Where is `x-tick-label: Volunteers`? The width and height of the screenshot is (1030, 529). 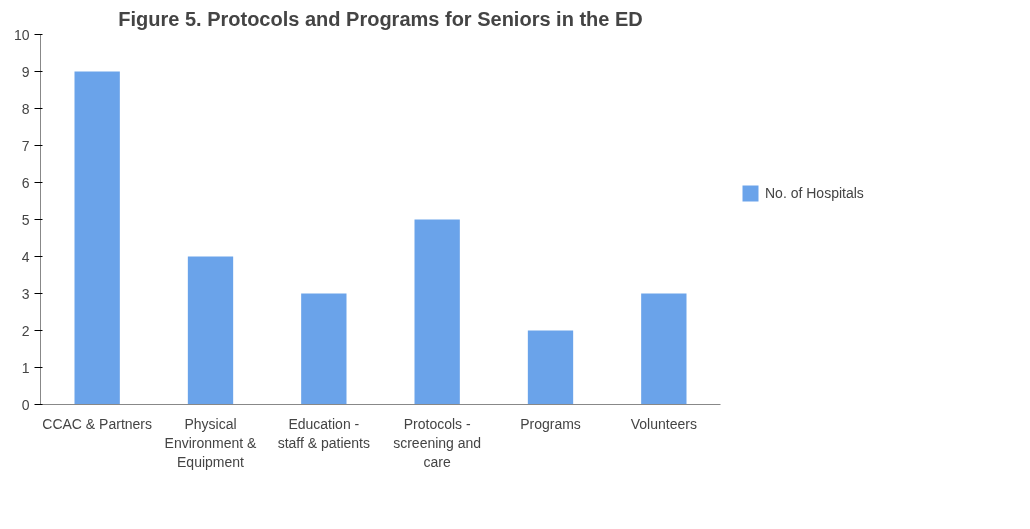 x-tick-label: Volunteers is located at coordinates (663, 423).